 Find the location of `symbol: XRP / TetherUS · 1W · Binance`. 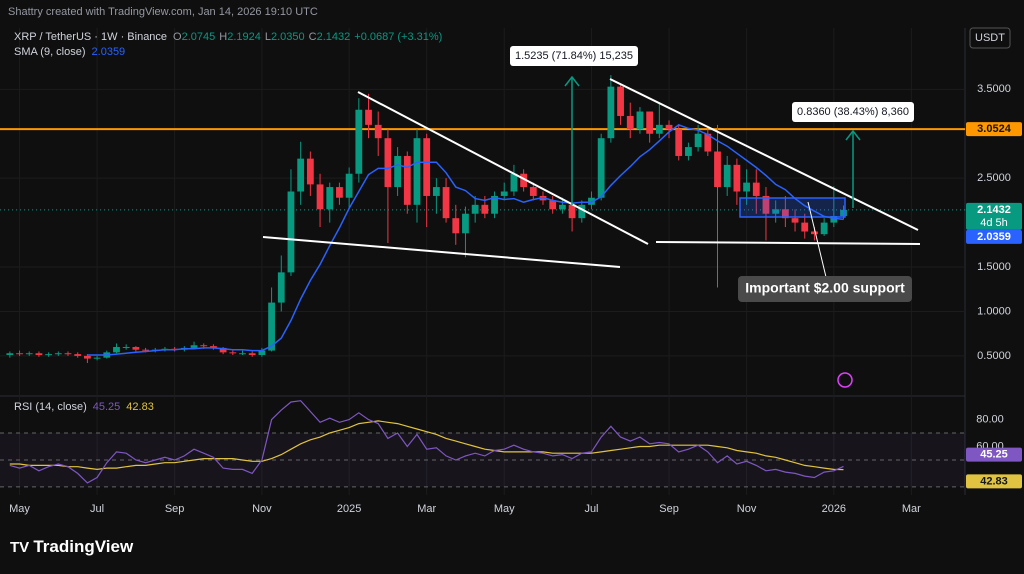

symbol: XRP / TetherUS · 1W · Binance is located at coordinates (90, 37).